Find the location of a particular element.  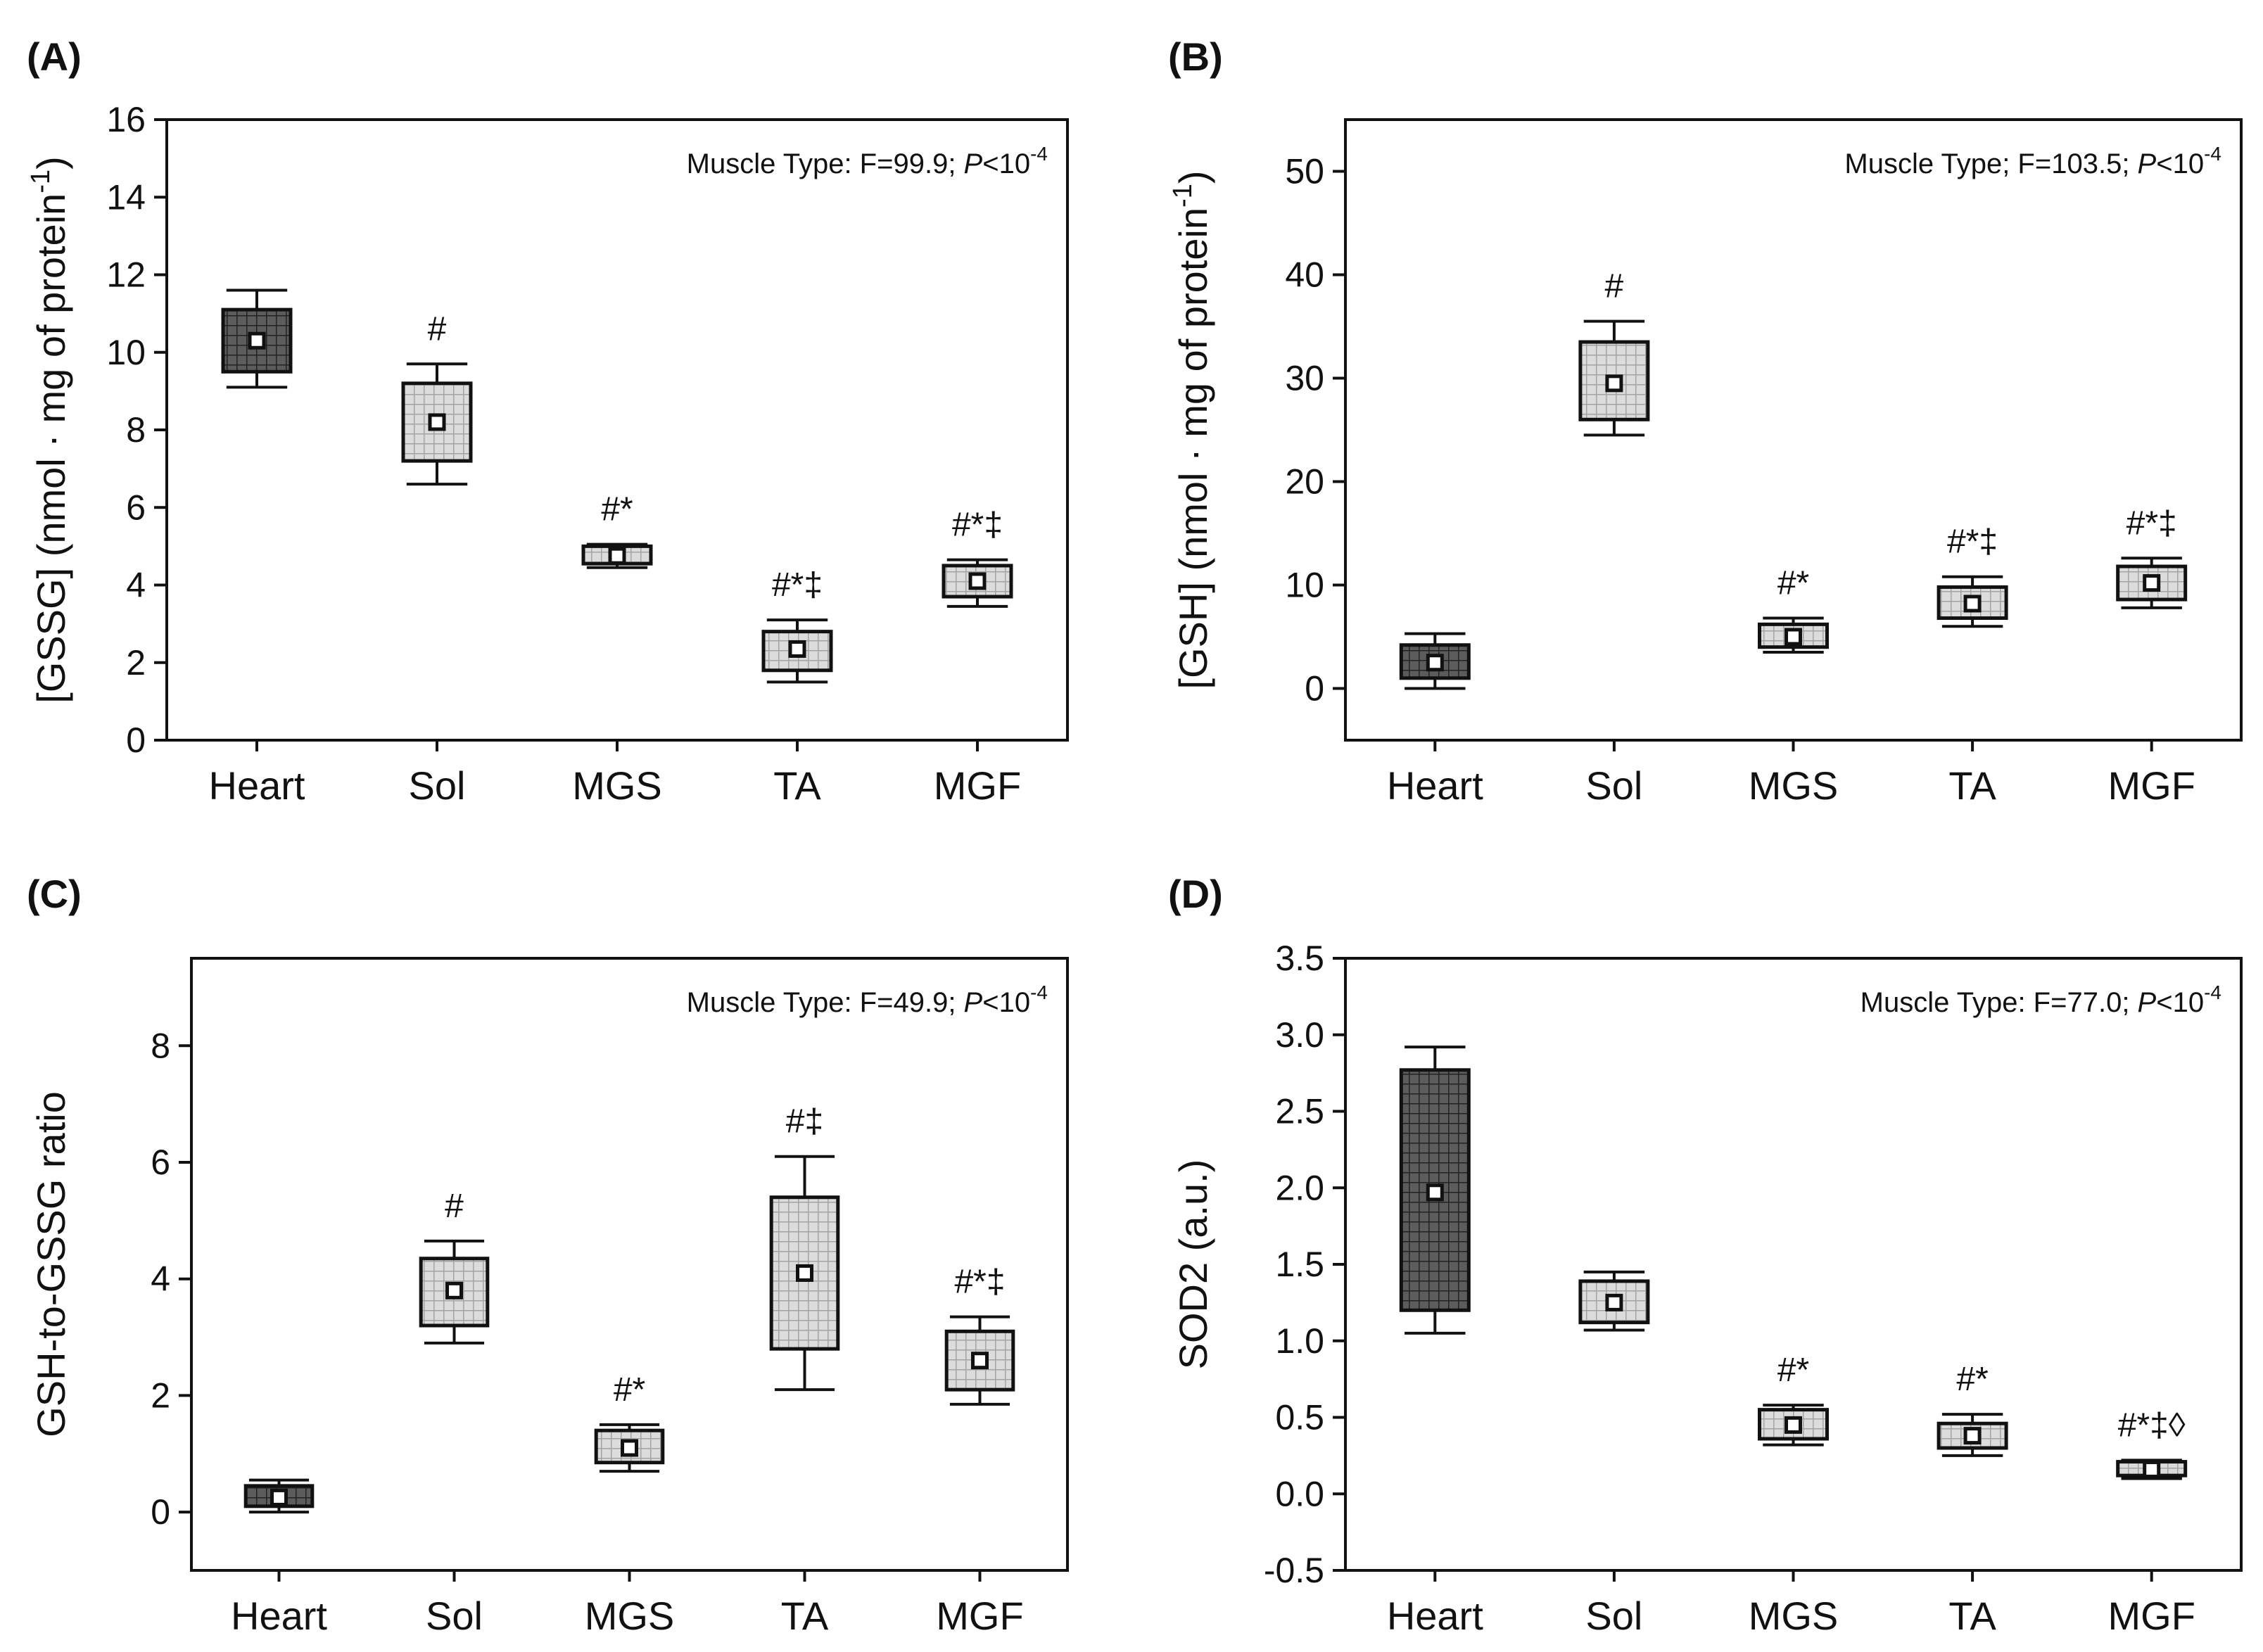

stats-annotation: Muscle Type: F=49.9; P<10-4 is located at coordinates (867, 999).